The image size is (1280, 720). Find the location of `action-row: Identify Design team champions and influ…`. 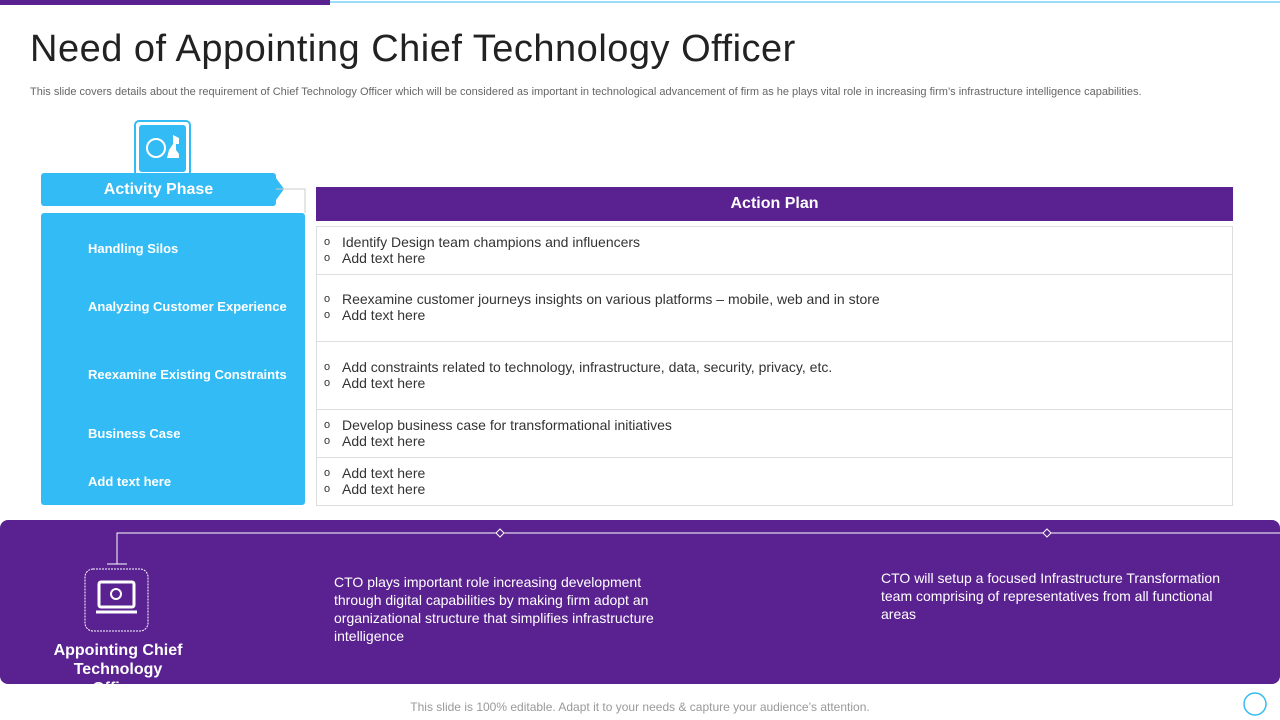

action-row: Identify Design team champions and influ… is located at coordinates (774, 250).